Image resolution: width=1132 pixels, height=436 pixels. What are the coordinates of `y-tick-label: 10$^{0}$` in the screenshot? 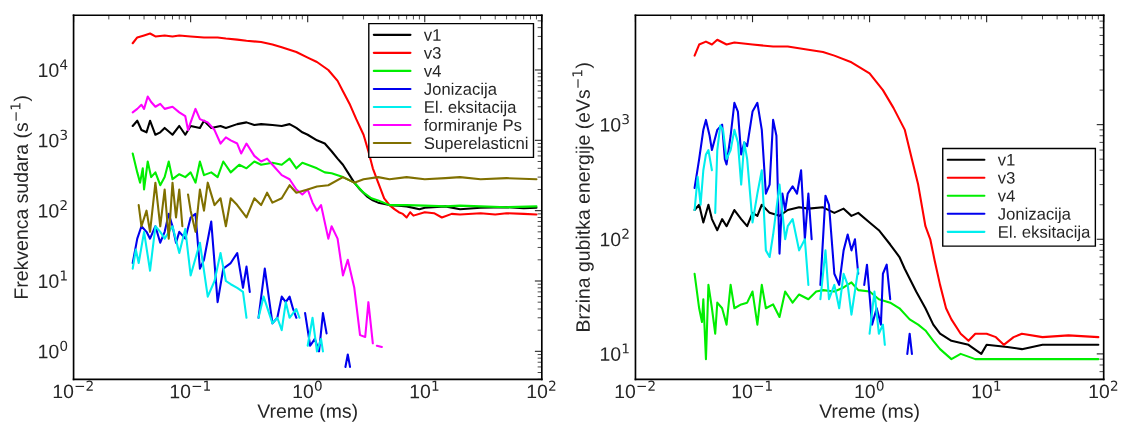 It's located at (53, 349).